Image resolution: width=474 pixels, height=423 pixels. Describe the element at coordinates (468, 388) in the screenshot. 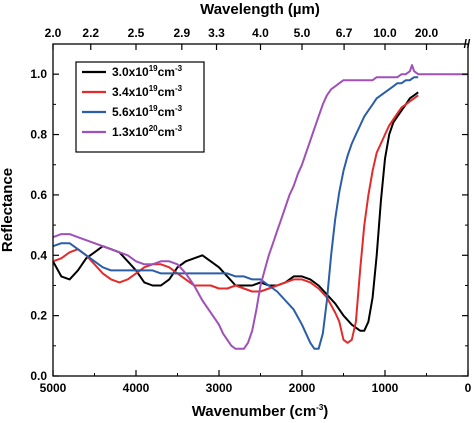

I see `x-tick-label: 0` at that location.